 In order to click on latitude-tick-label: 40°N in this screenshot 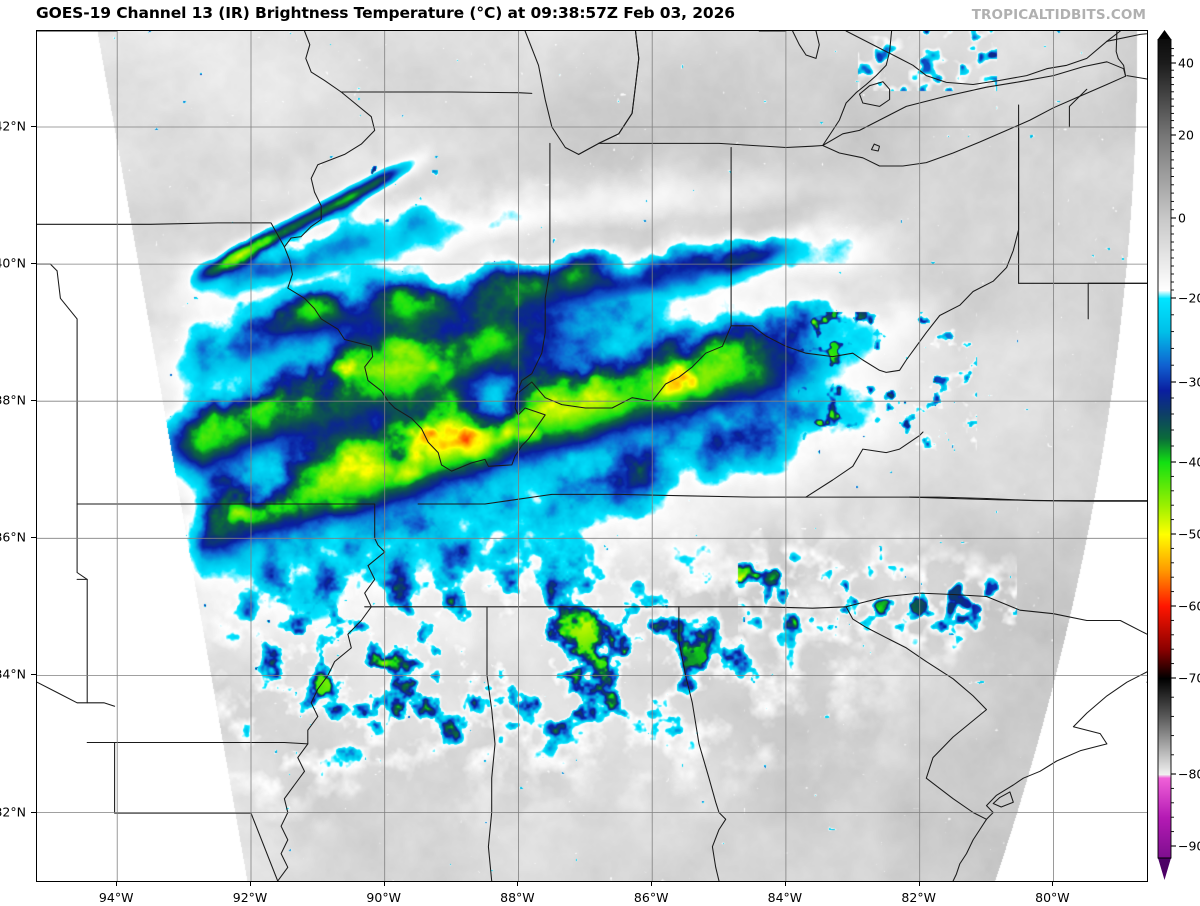, I will do `click(13, 263)`.